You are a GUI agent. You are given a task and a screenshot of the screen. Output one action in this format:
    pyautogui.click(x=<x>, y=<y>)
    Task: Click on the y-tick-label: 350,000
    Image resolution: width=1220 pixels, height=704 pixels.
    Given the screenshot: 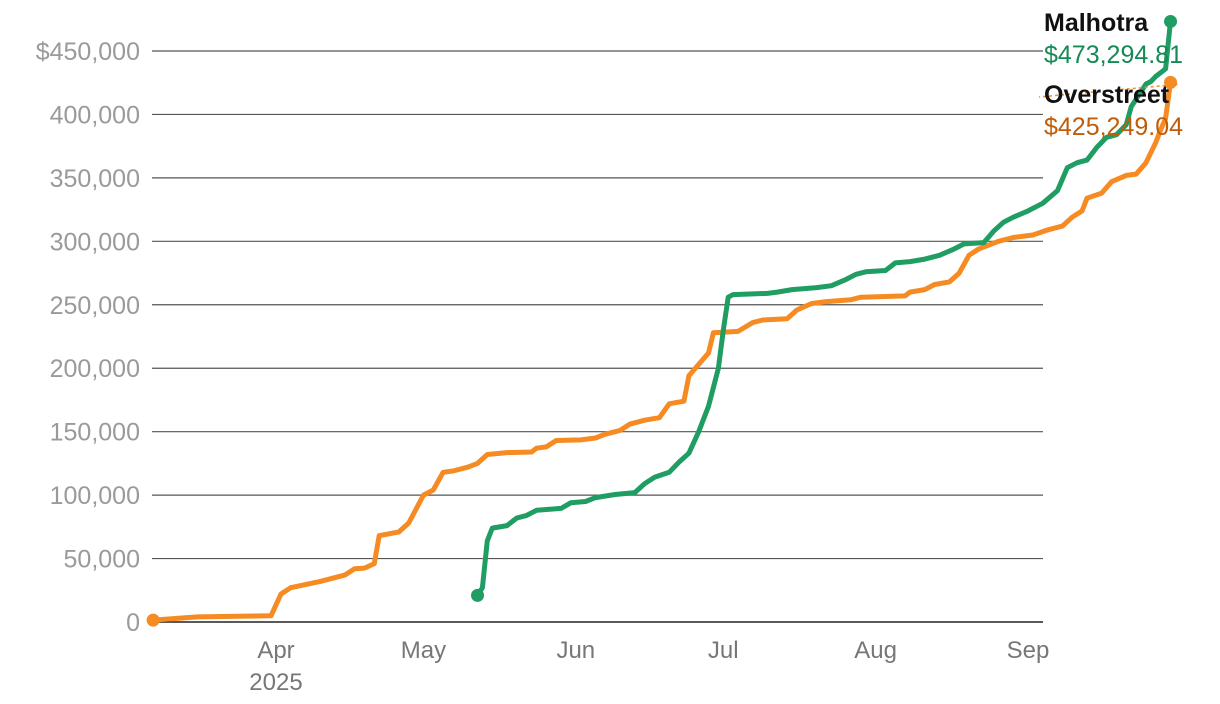 What is the action you would take?
    pyautogui.click(x=95, y=179)
    